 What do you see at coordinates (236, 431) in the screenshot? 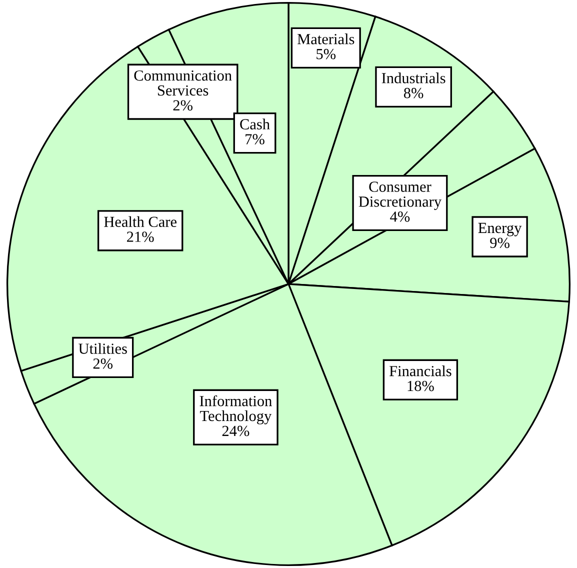
I see `data-label: 24%` at bounding box center [236, 431].